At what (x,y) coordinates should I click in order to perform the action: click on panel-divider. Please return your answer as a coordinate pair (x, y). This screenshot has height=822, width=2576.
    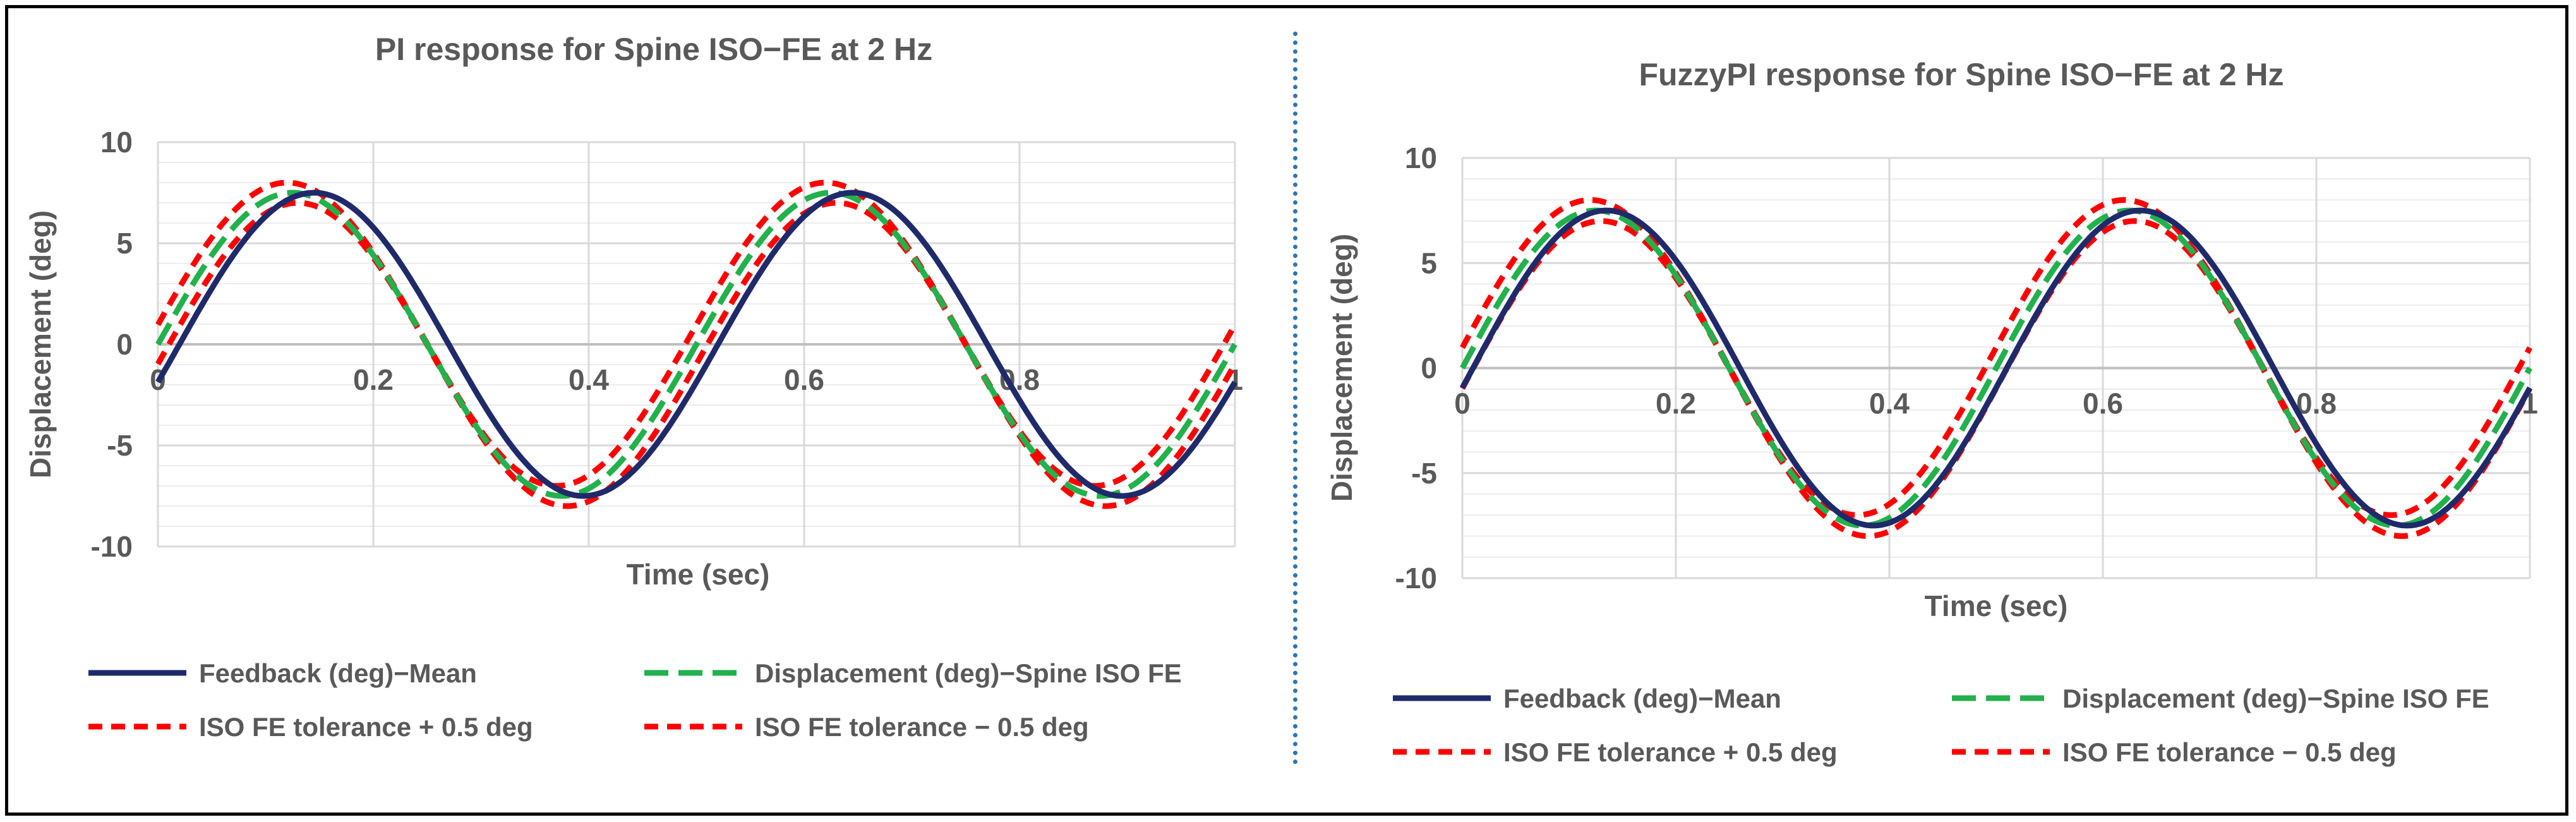
    Looking at the image, I should click on (1295, 398).